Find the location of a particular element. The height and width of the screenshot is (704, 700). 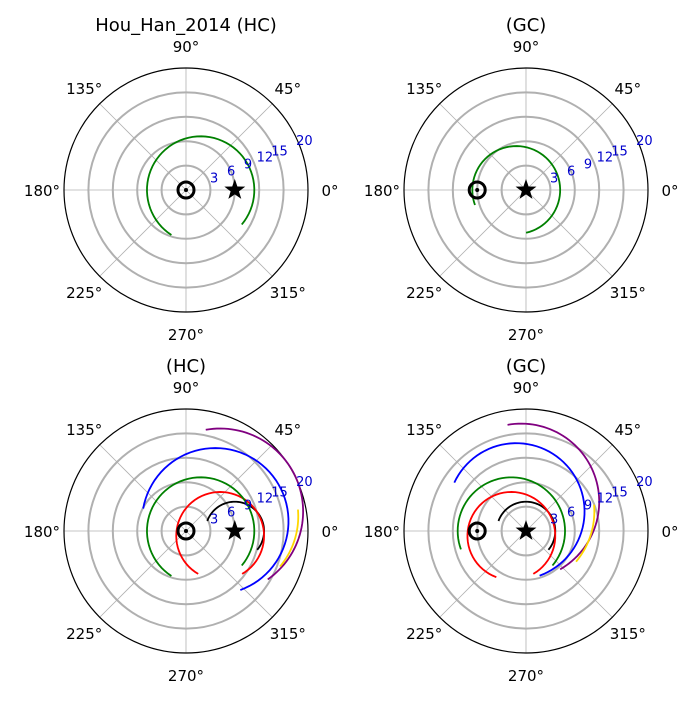

panel-title: (HC) is located at coordinates (186, 366).